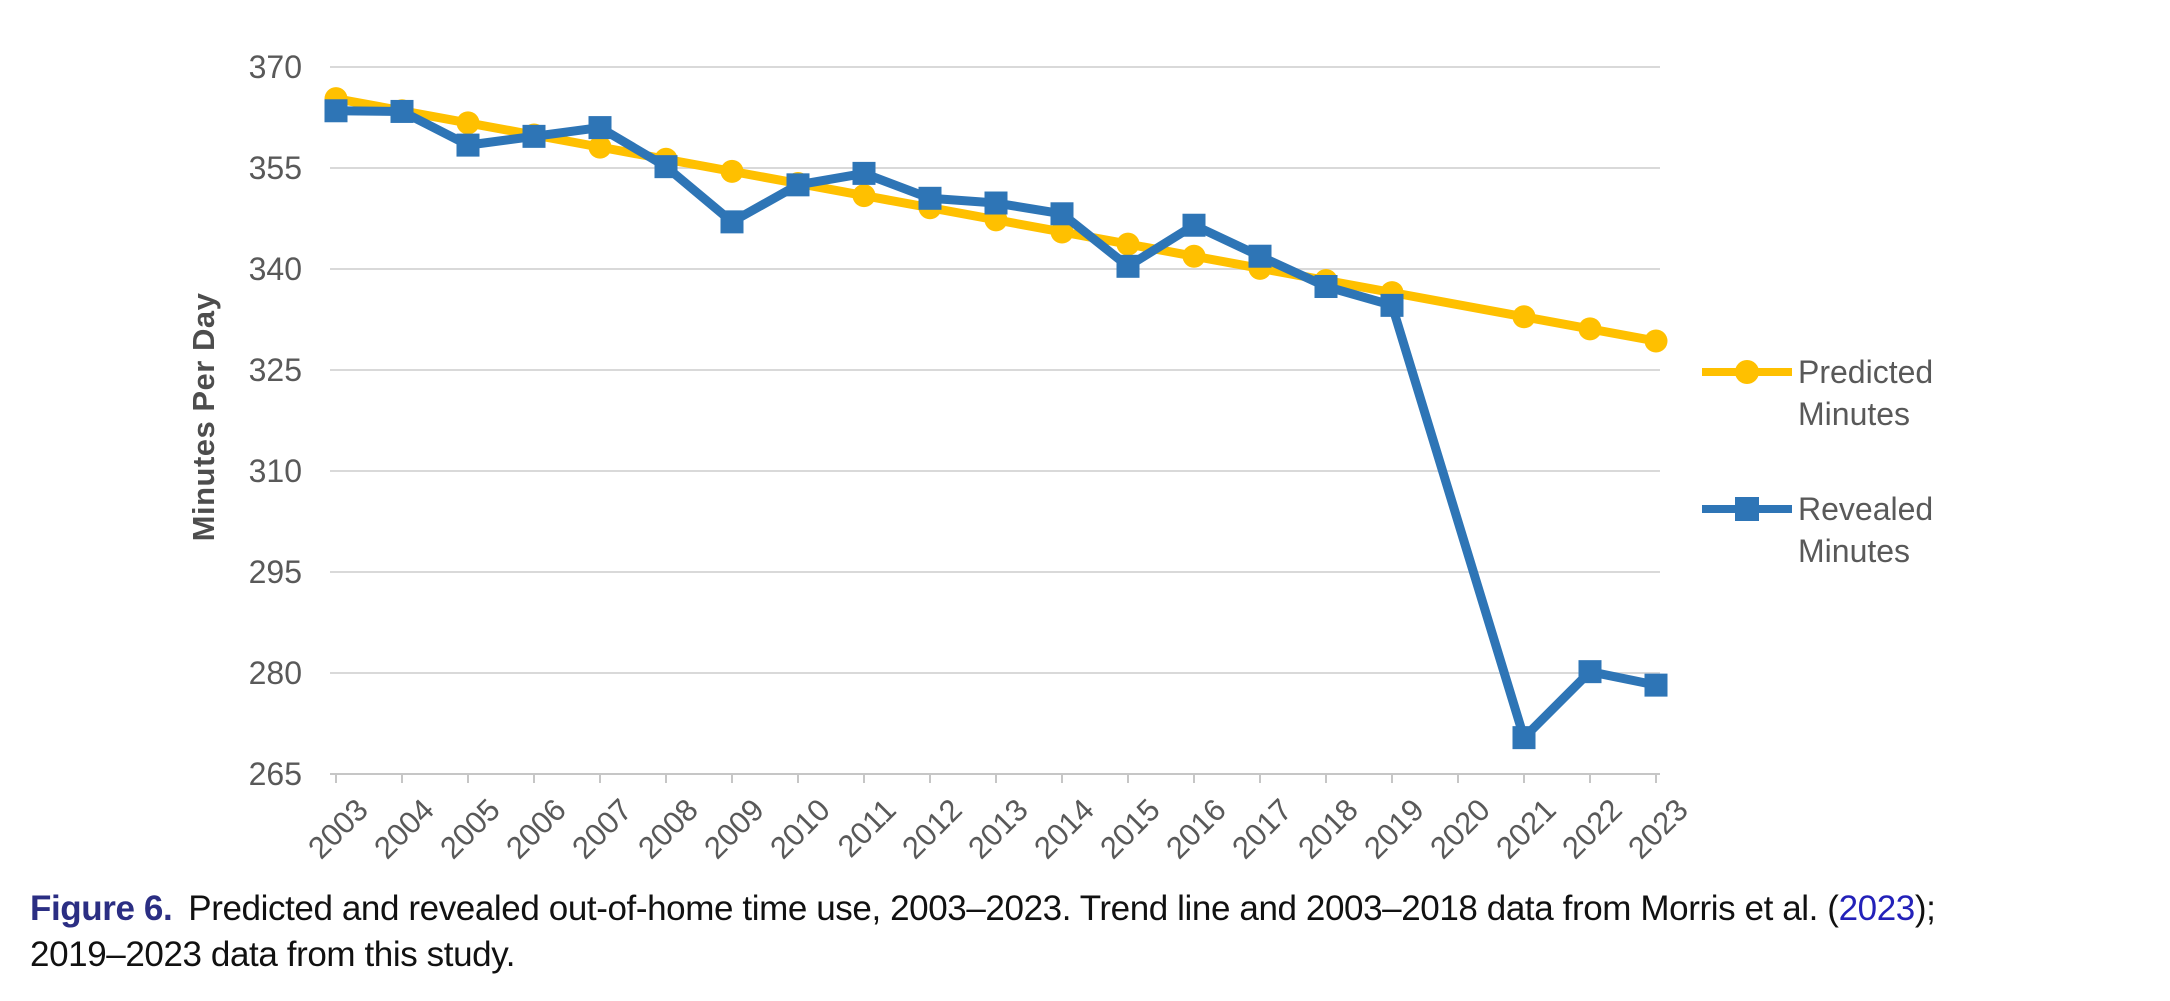 This screenshot has width=2170, height=1001. I want to click on y-tick-label: 340, so click(275, 269).